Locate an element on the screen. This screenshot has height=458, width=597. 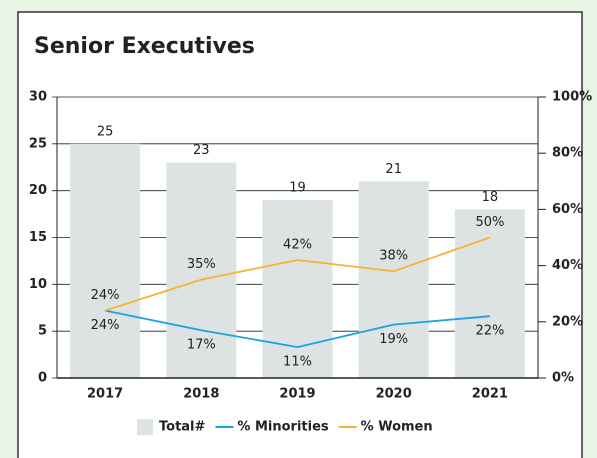
bar-value-label: 18 is located at coordinates (490, 197).